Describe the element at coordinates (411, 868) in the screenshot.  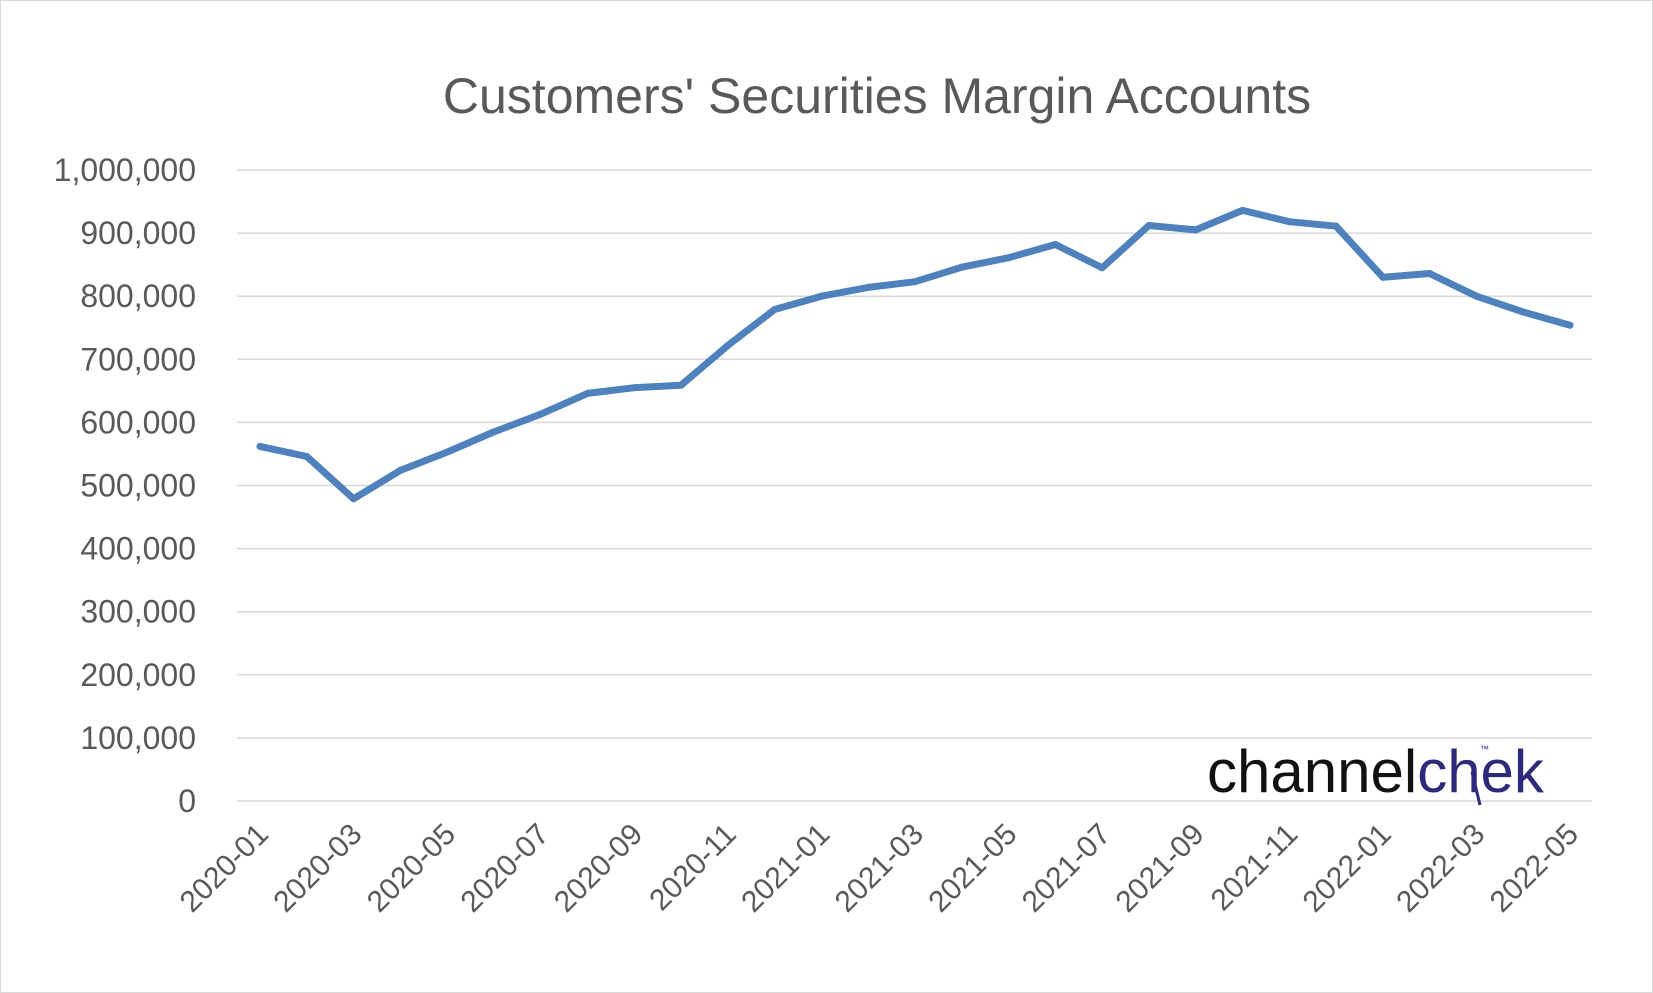
I see `x-tick-label: 2020-05` at that location.